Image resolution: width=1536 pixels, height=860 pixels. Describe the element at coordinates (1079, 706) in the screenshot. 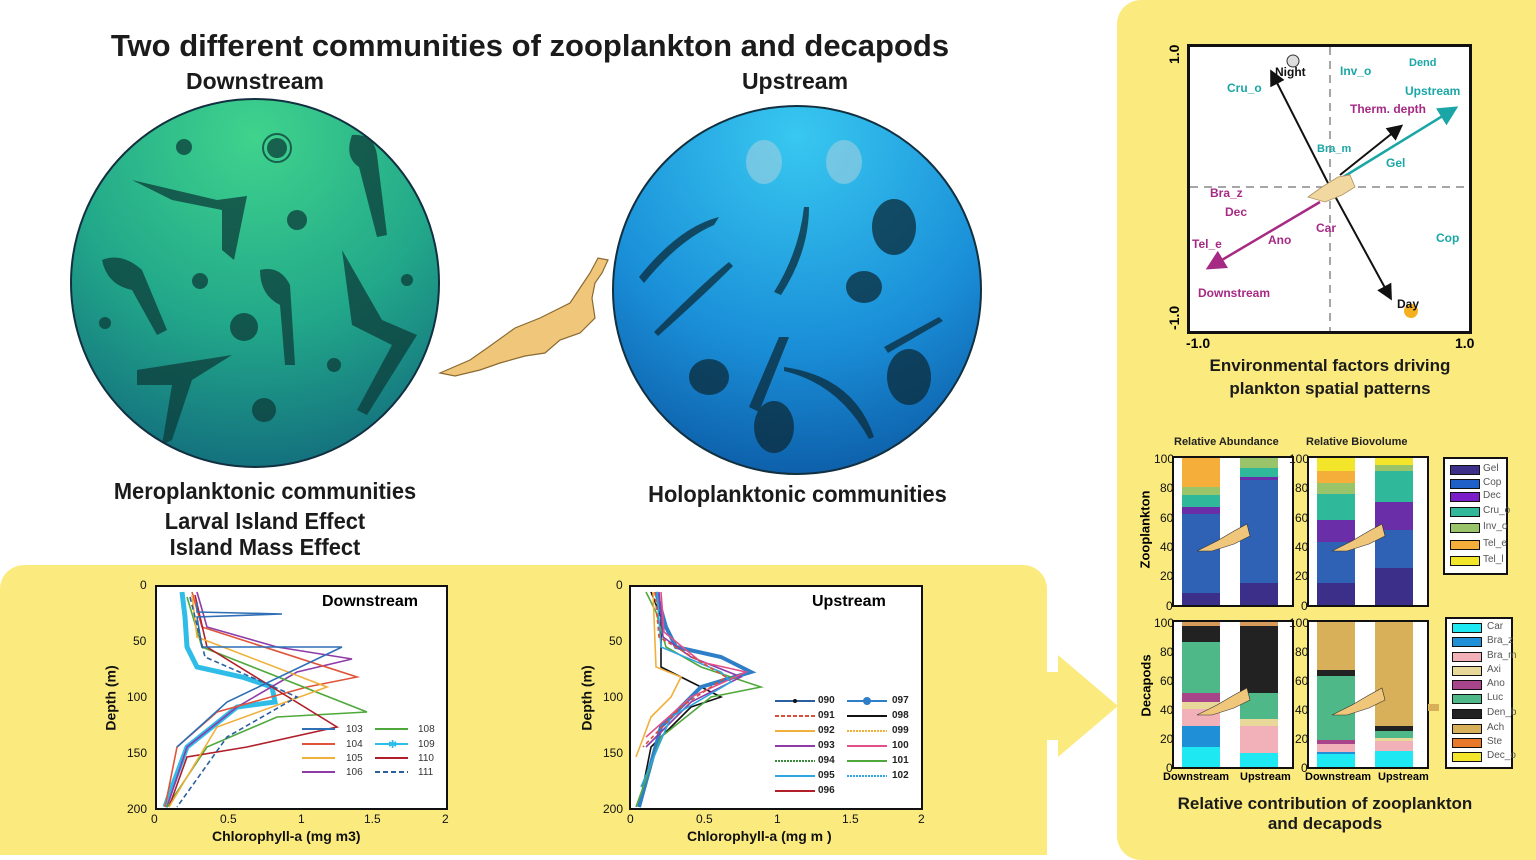

I see `flow-arrow-icon` at that location.